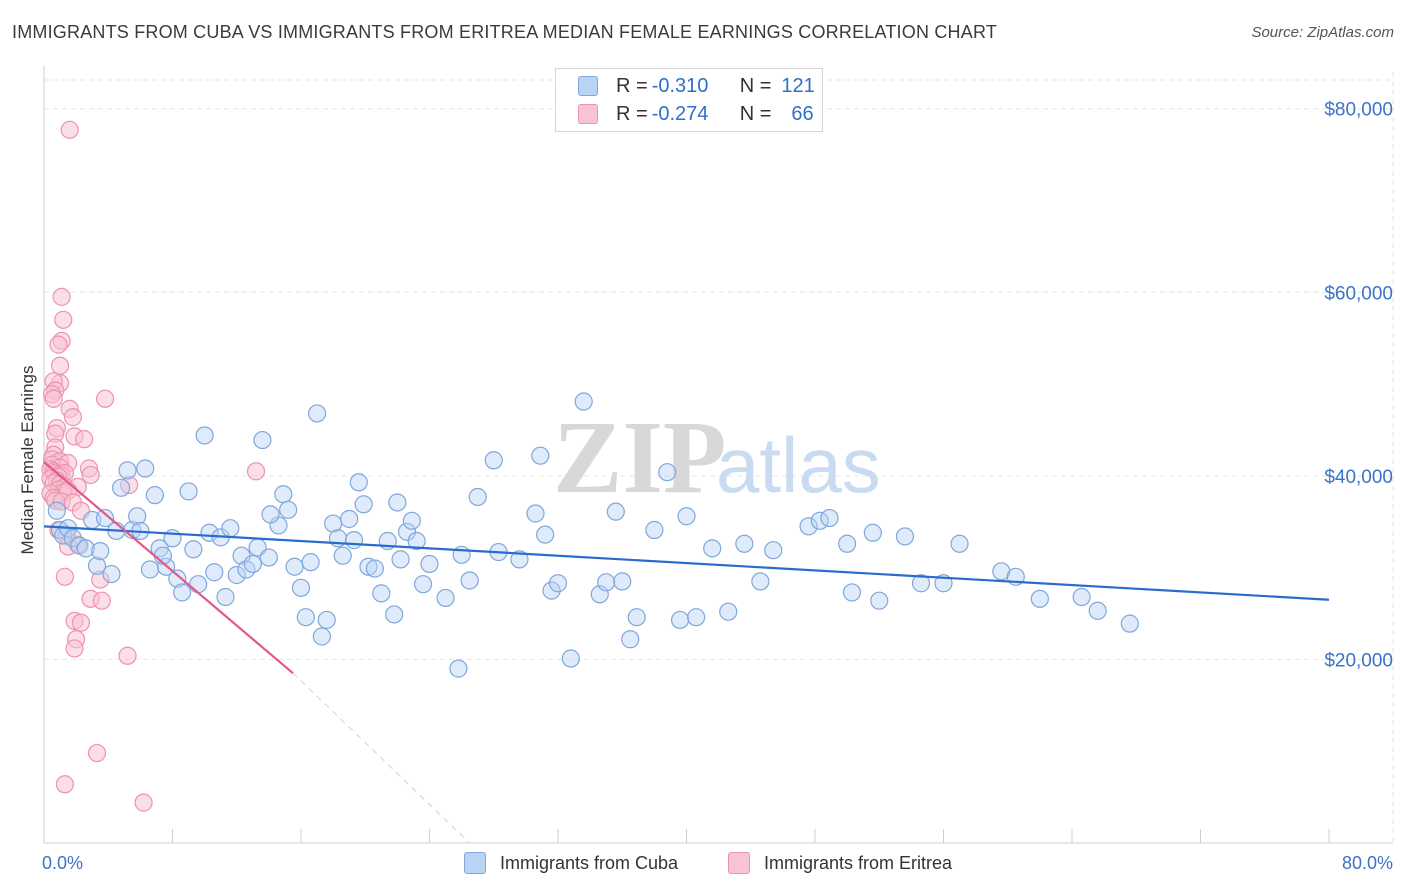  I want to click on source-label: Source: ZipAtlas.com, so click(1322, 32).